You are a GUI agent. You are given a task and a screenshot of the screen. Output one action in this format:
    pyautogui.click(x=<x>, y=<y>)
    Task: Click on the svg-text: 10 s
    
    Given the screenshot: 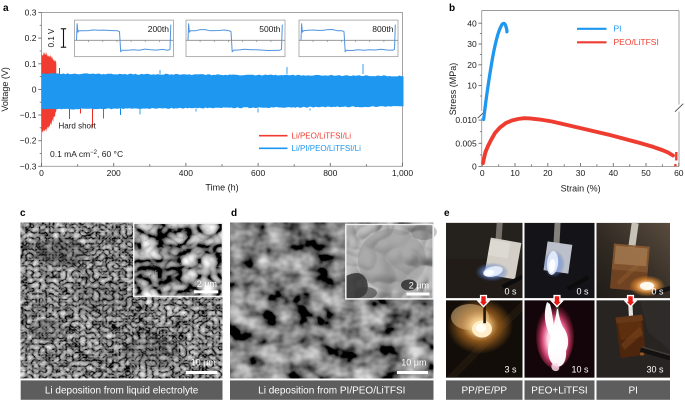 What is the action you would take?
    pyautogui.click(x=580, y=370)
    